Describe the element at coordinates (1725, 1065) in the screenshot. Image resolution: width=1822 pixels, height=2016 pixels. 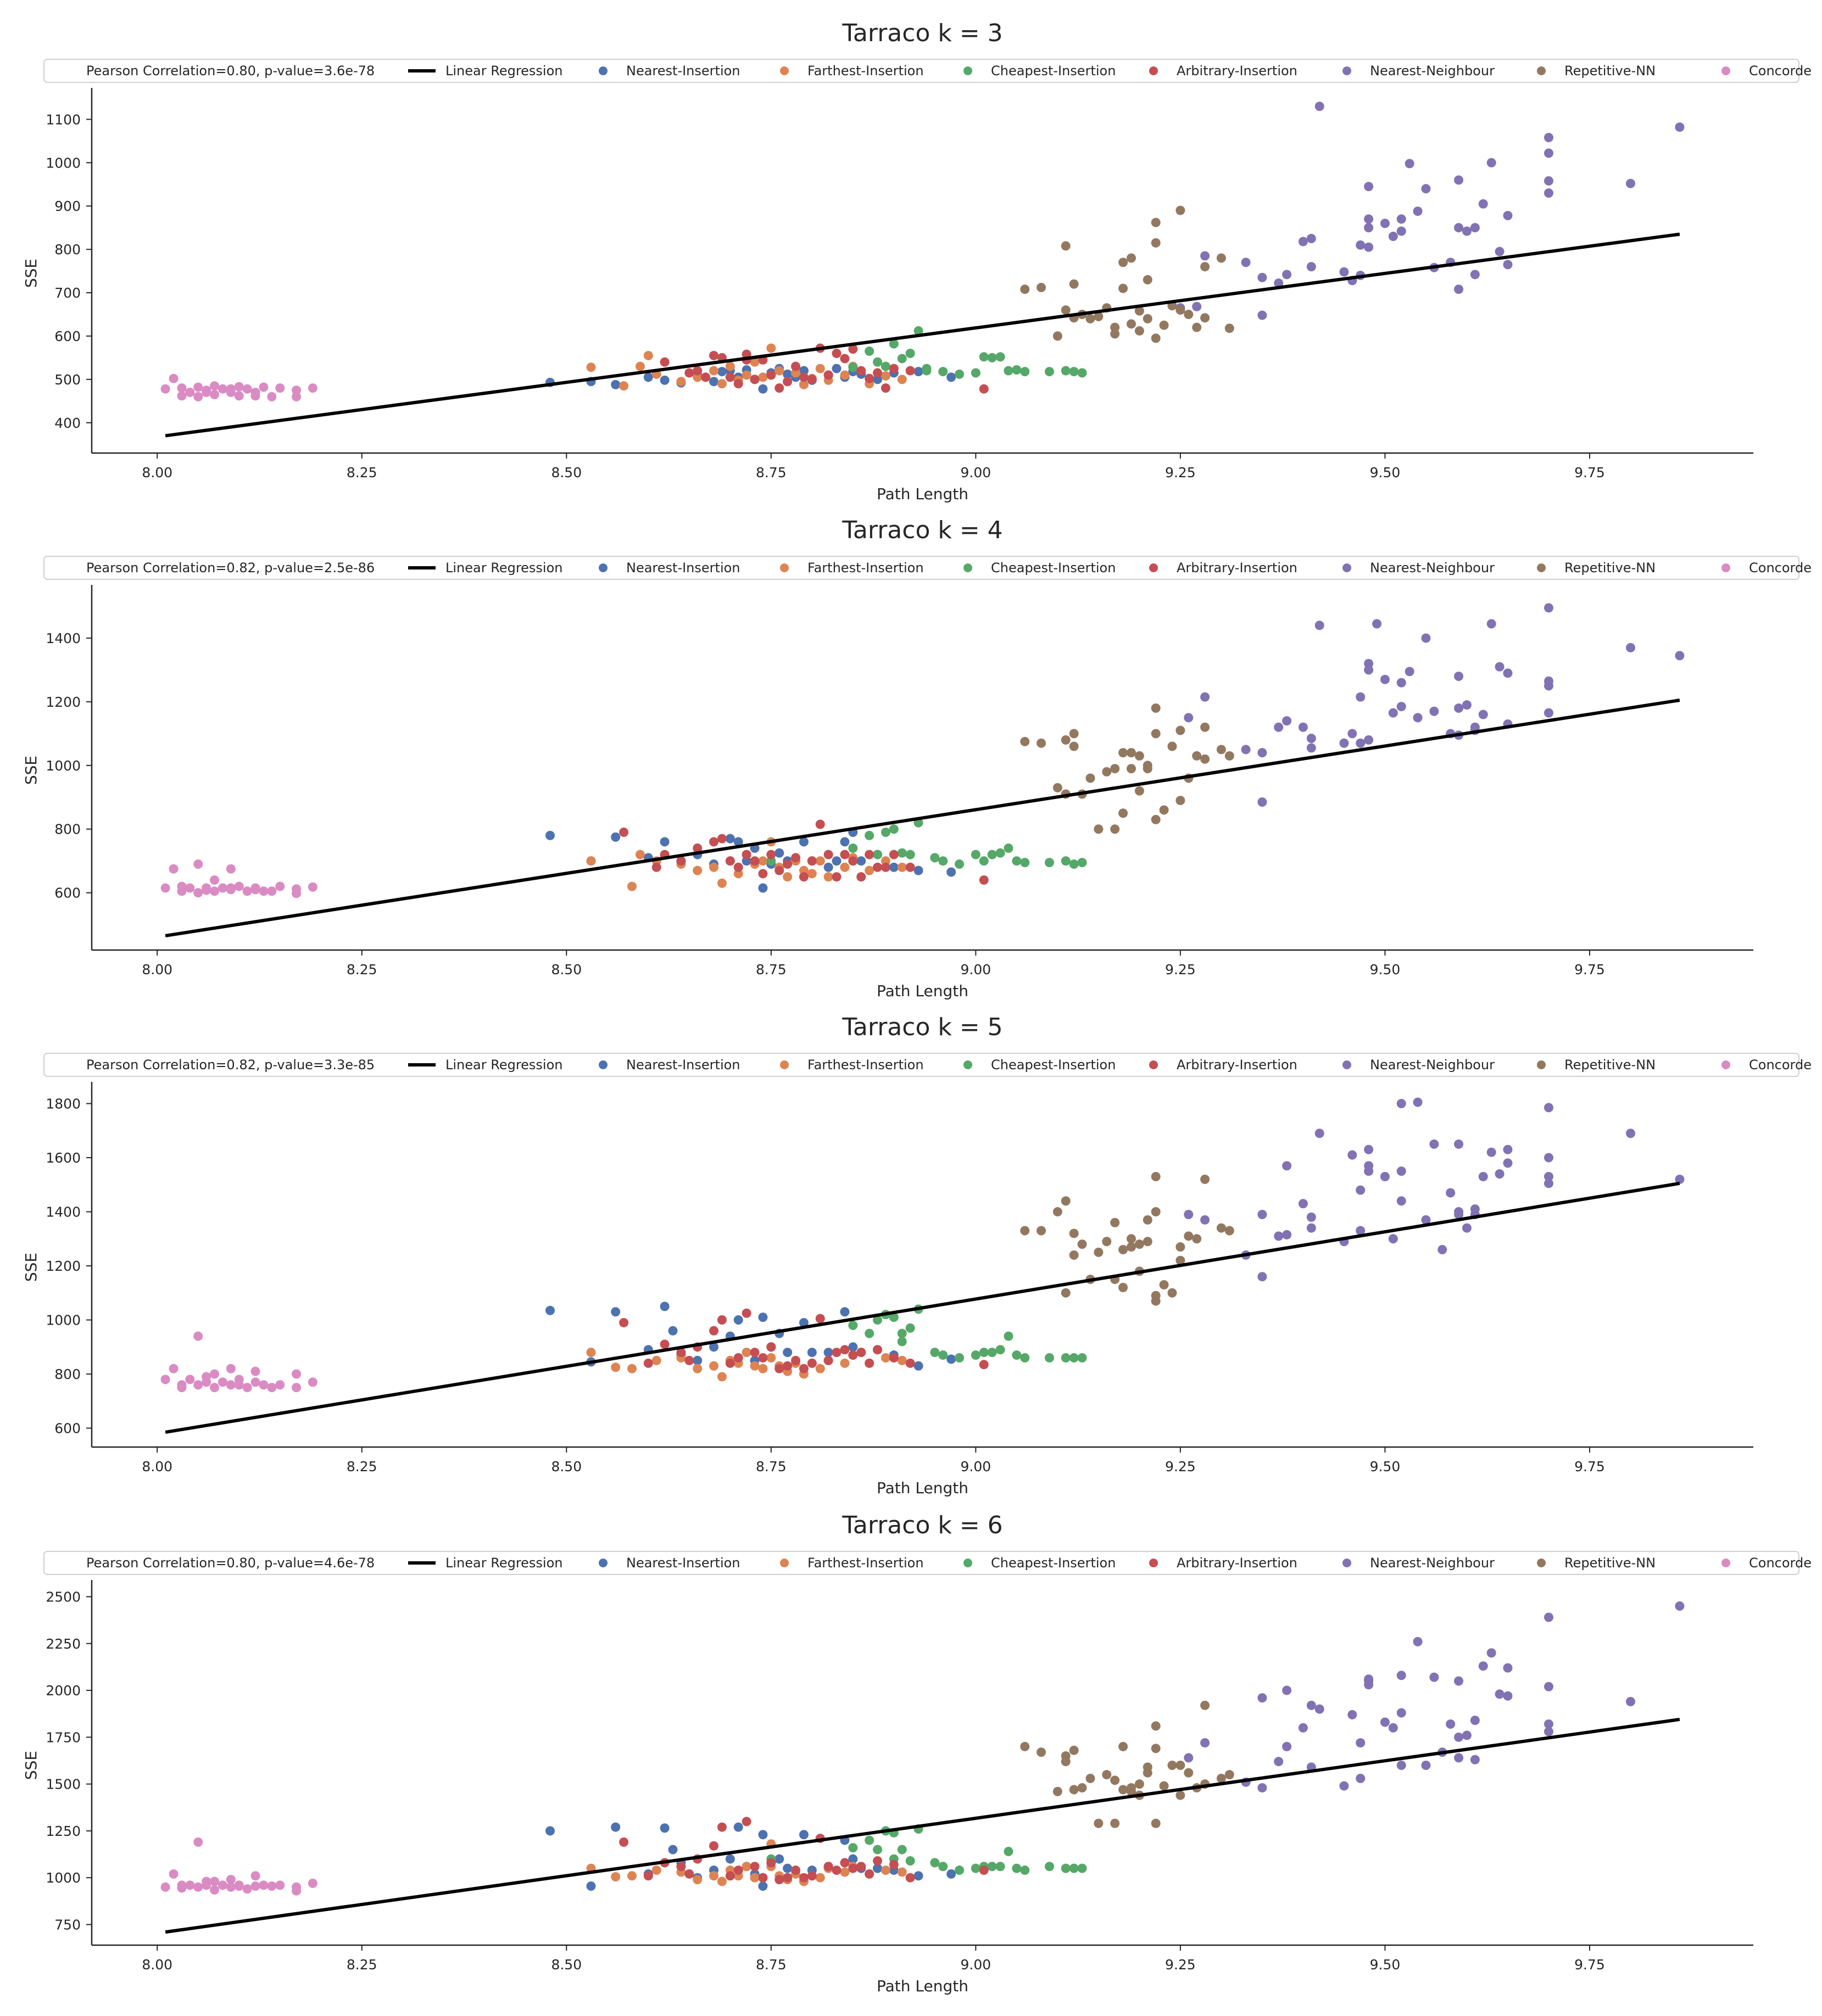
I see `legend-marker-concorde` at that location.